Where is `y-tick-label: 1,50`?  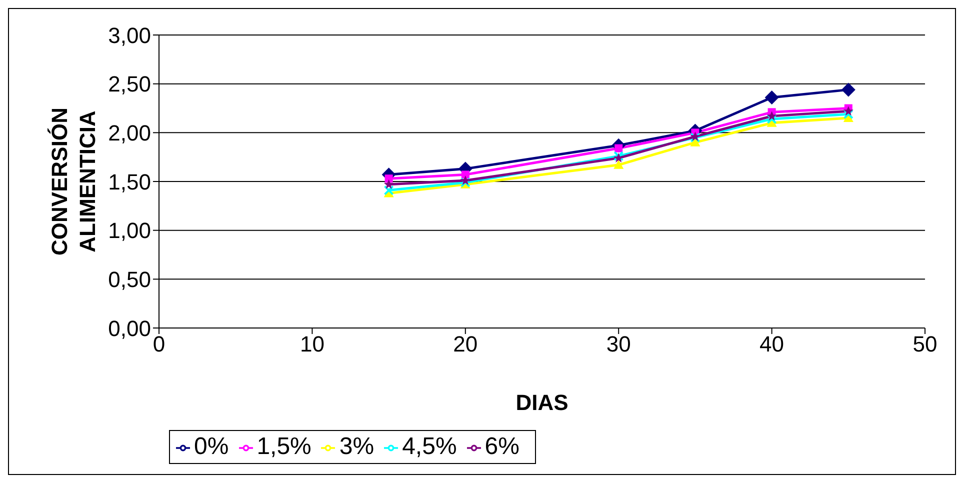 y-tick-label: 1,50 is located at coordinates (129, 181).